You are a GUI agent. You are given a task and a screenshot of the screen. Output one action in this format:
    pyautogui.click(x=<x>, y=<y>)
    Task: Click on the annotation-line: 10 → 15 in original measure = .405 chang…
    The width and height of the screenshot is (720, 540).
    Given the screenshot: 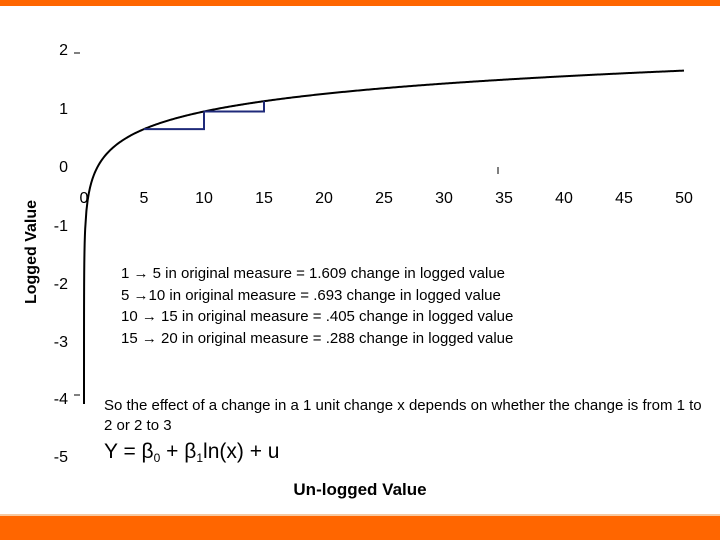 What is the action you would take?
    pyautogui.click(x=317, y=316)
    